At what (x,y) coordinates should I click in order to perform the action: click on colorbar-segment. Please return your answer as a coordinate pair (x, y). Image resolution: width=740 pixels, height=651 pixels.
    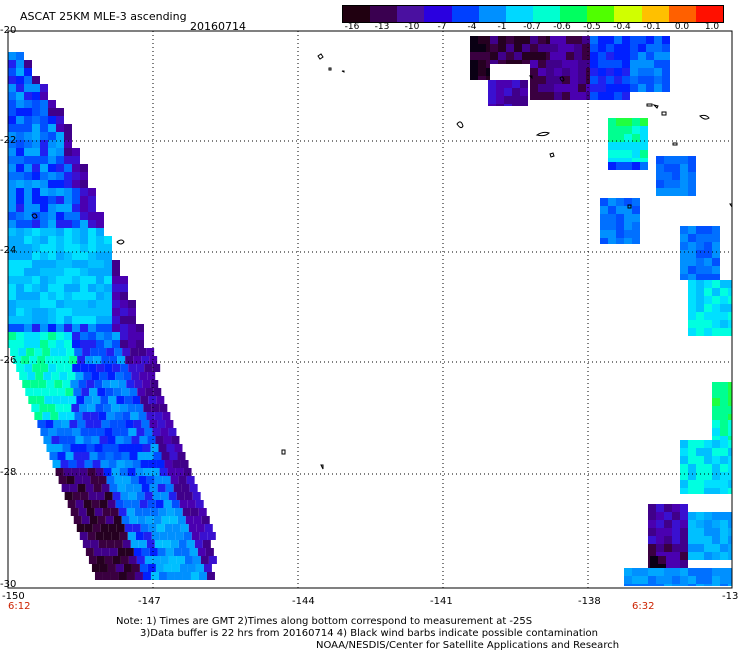
    Looking at the image, I should click on (411, 14).